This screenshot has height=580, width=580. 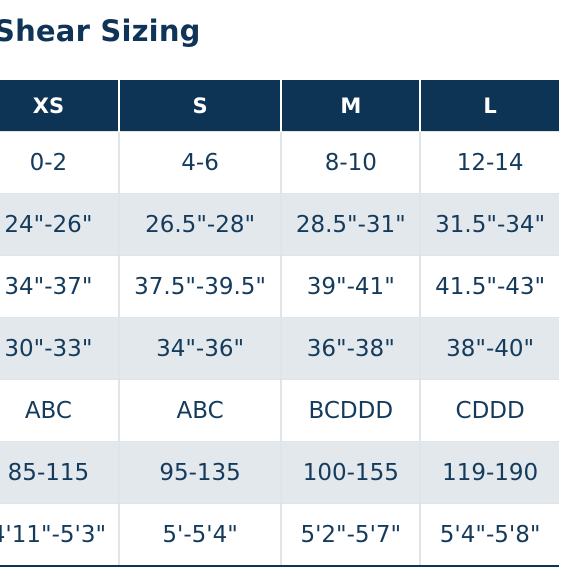 What do you see at coordinates (59, 348) in the screenshot?
I see `table-cell: 30"-33"` at bounding box center [59, 348].